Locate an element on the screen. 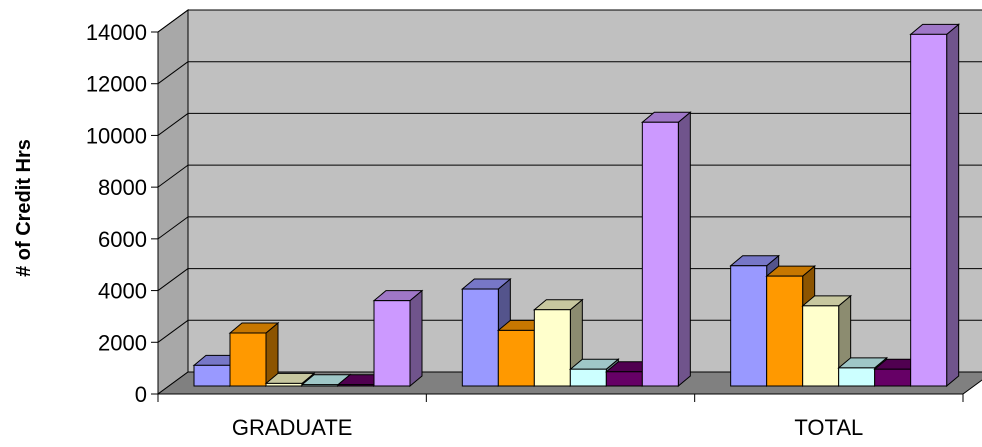 Image resolution: width=982 pixels, height=447 pixels. y-tick-label: 8000 is located at coordinates (122, 187).